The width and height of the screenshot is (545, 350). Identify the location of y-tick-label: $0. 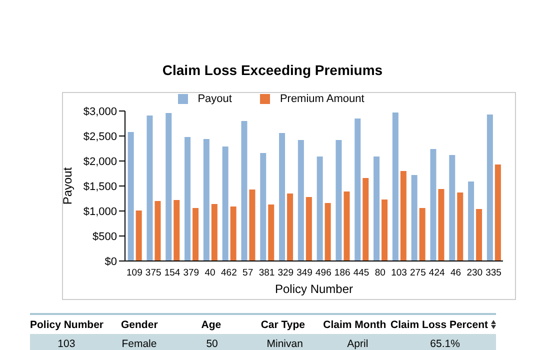
(110, 262).